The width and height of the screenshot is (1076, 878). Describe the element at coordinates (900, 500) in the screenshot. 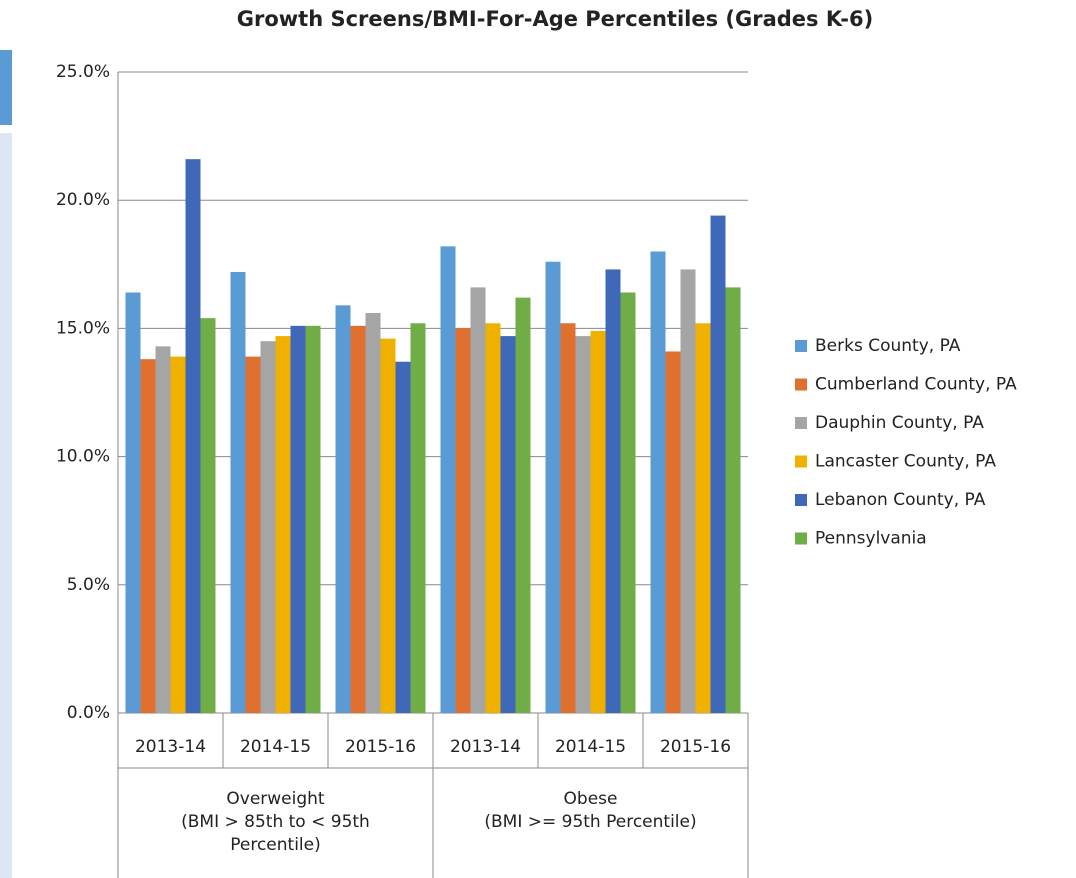

I see `legend-label: Lebanon County, PA` at that location.